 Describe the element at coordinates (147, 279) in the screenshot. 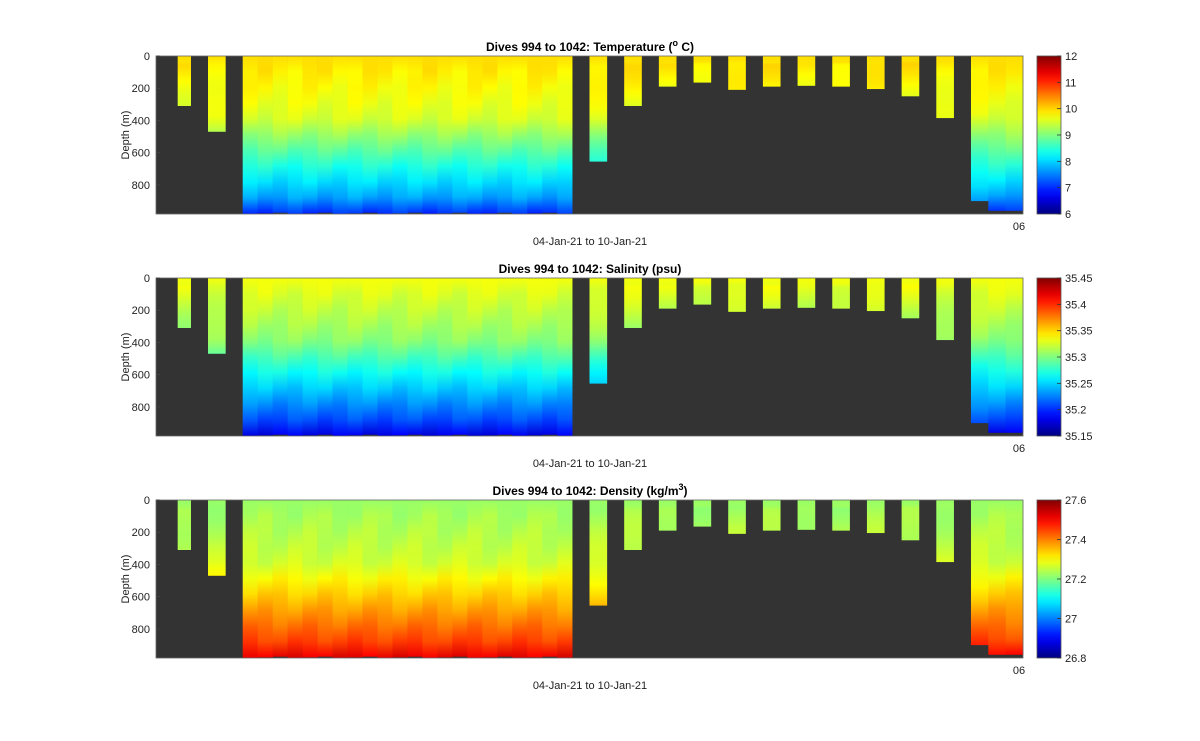

I see `salinity-y-tick-label: 0` at that location.